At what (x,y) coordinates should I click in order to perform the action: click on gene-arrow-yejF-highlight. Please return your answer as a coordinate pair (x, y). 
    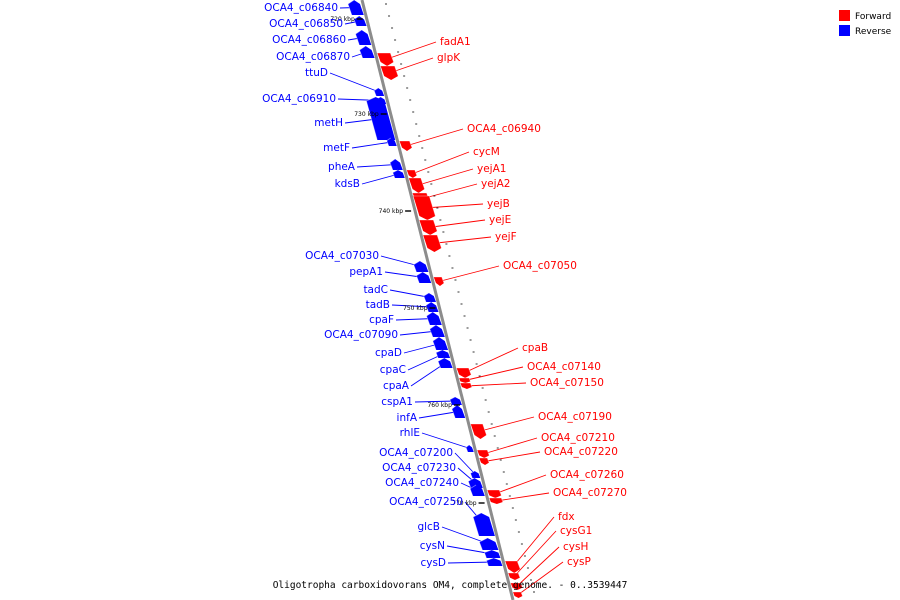
    Looking at the image, I should click on (432, 241).